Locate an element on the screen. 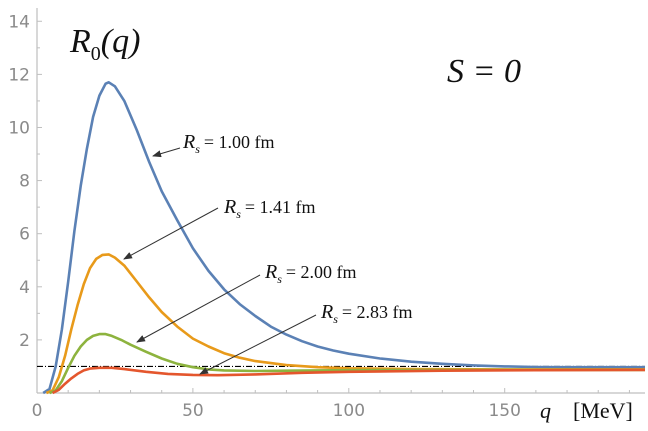 The width and height of the screenshot is (648, 431). spin-label: S = 0 is located at coordinates (484, 71).